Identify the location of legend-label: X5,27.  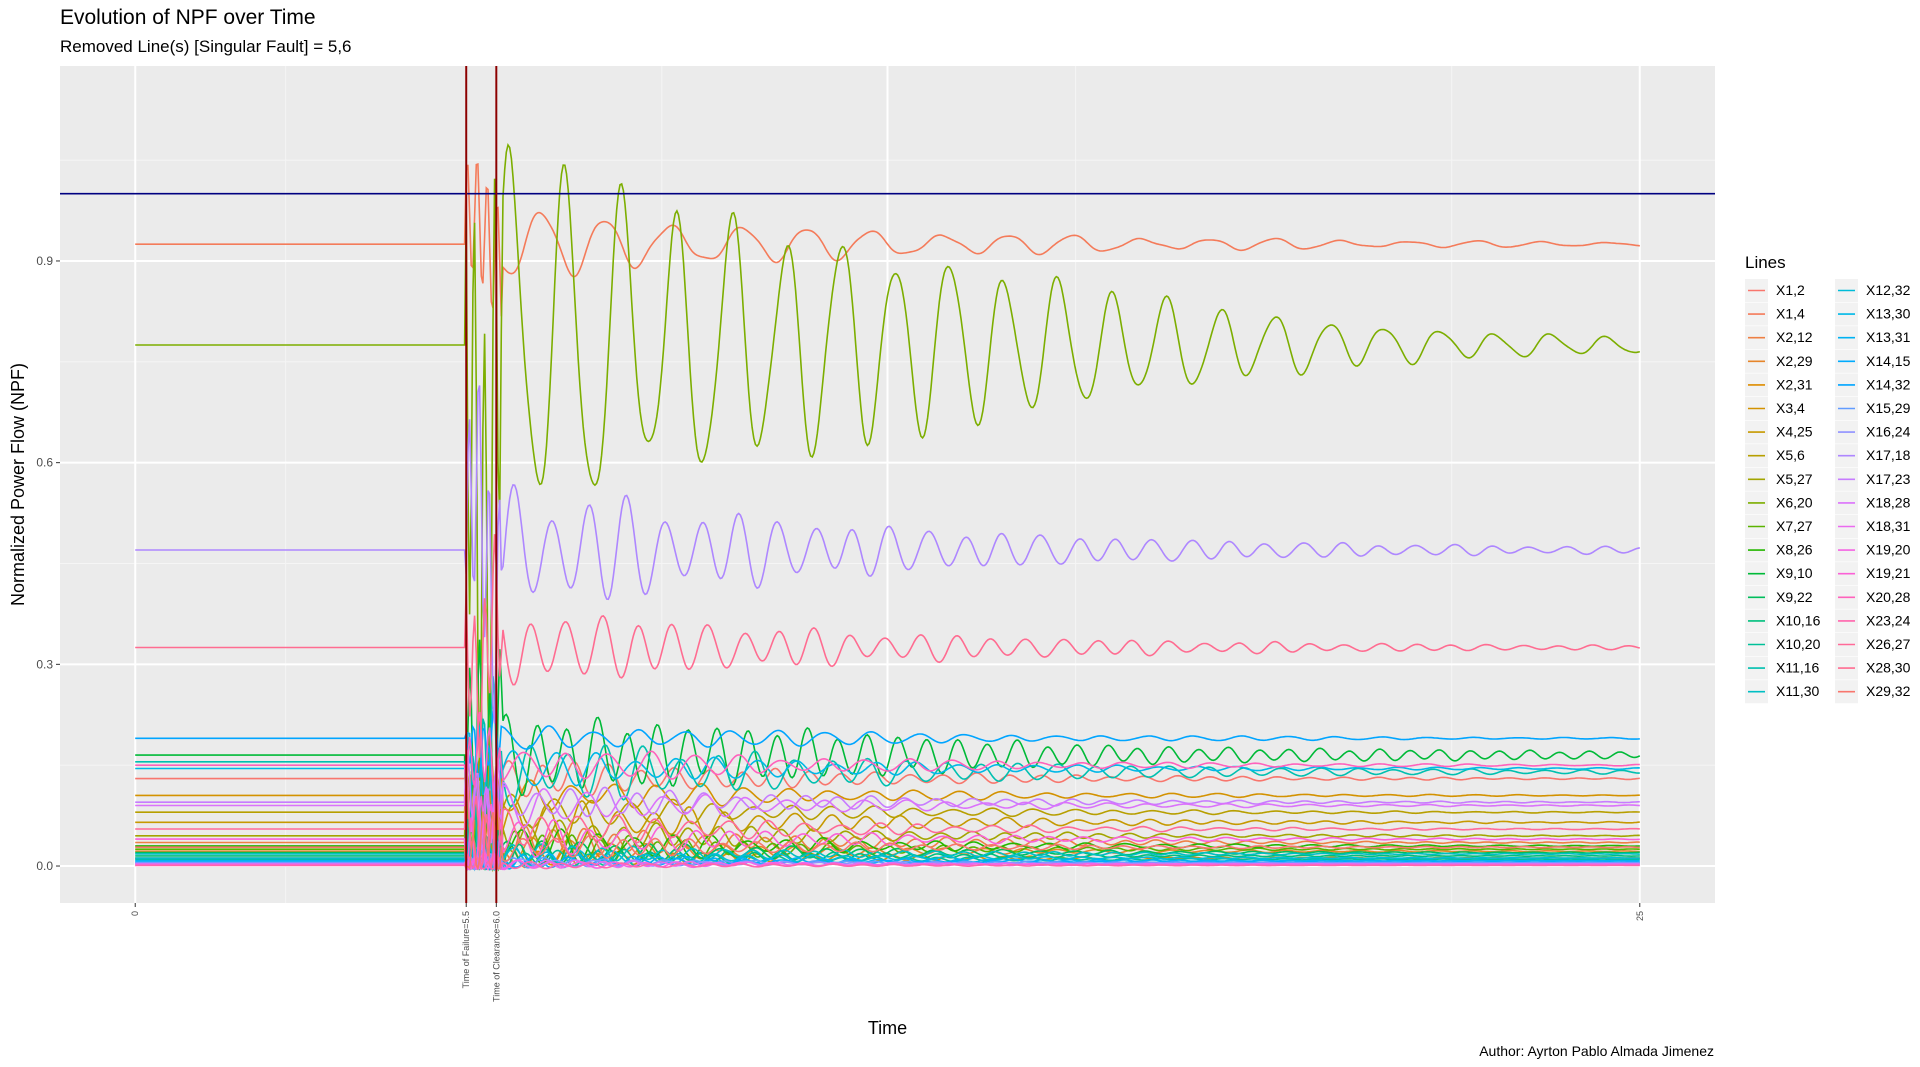
(1794, 479).